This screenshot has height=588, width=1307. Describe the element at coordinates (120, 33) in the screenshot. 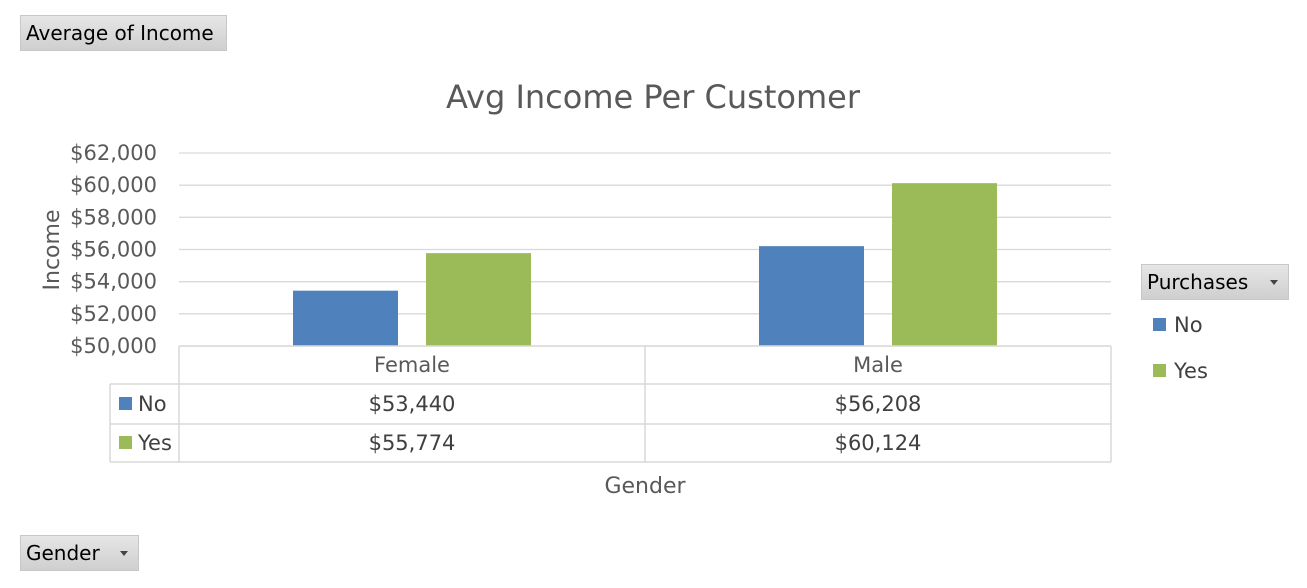

I see `value-field-label: Average of Income` at that location.